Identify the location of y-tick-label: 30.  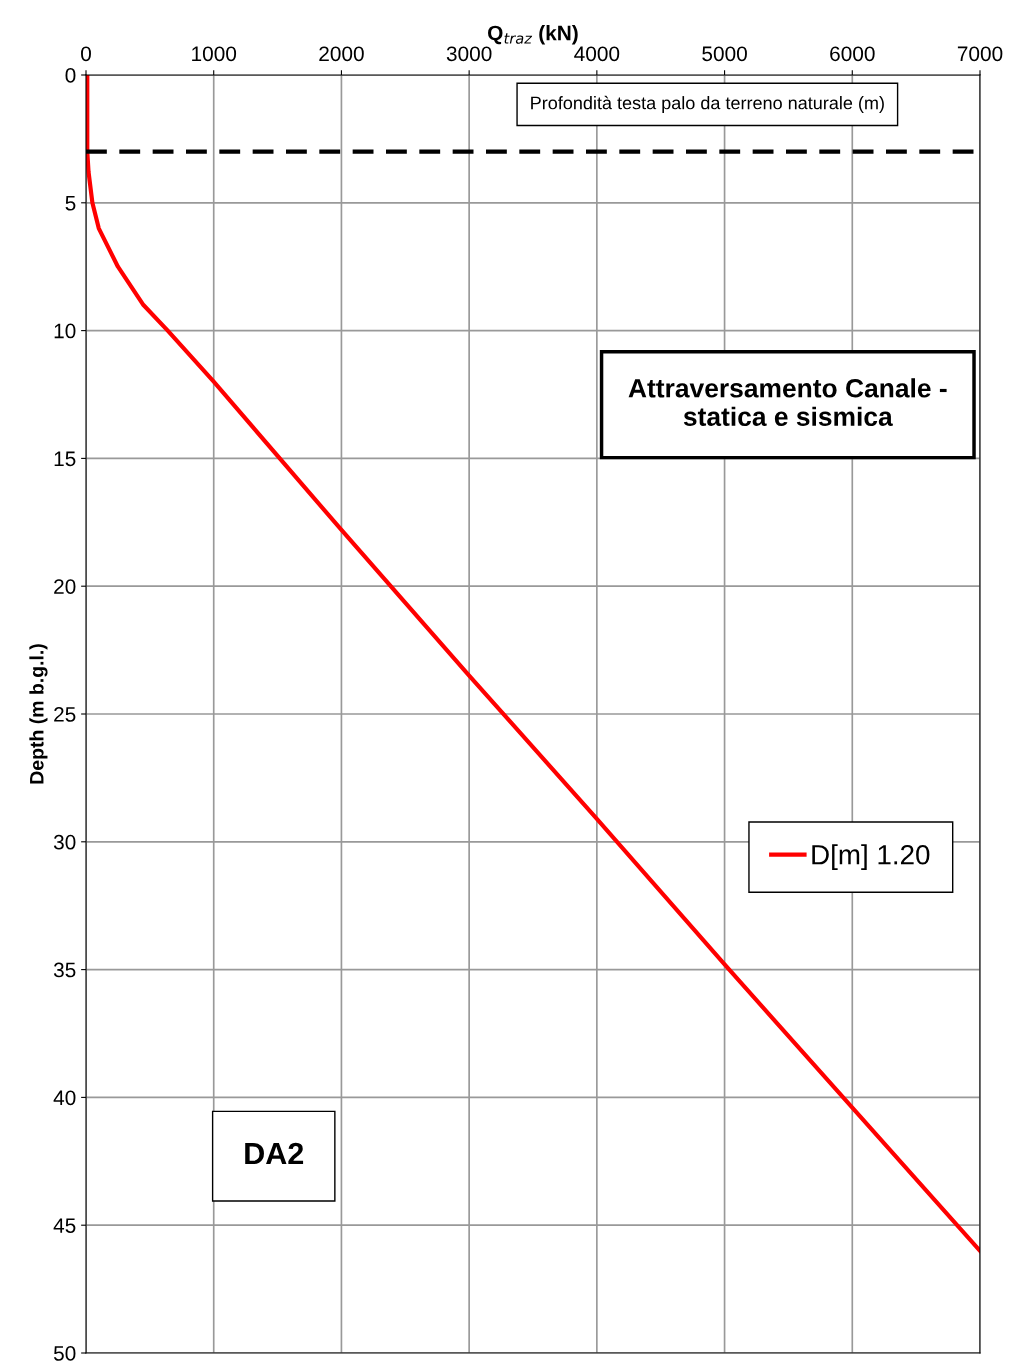
(64, 842).